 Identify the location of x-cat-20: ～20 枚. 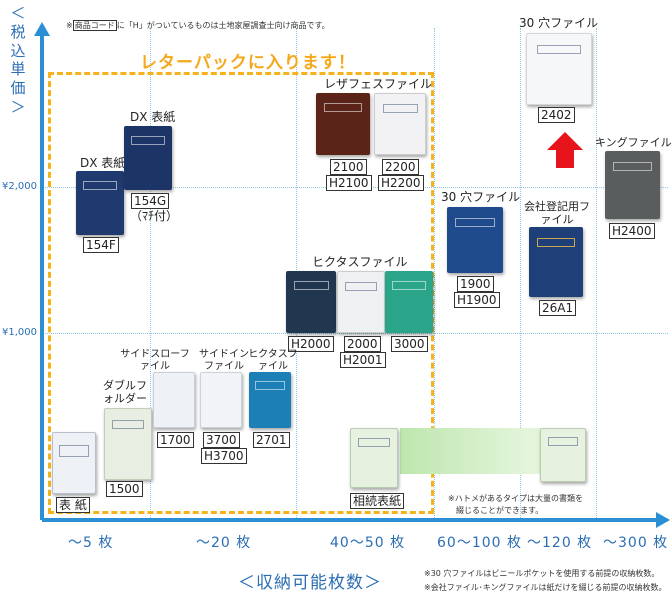
(224, 543).